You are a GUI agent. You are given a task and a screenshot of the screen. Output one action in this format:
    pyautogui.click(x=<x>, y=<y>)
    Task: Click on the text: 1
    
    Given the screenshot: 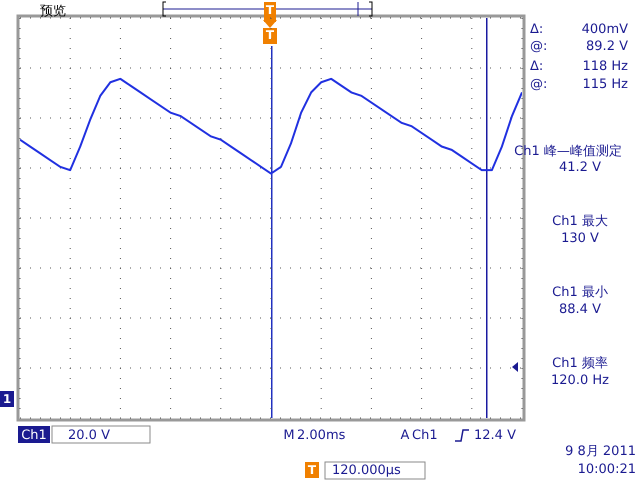 What is the action you would take?
    pyautogui.click(x=7, y=399)
    